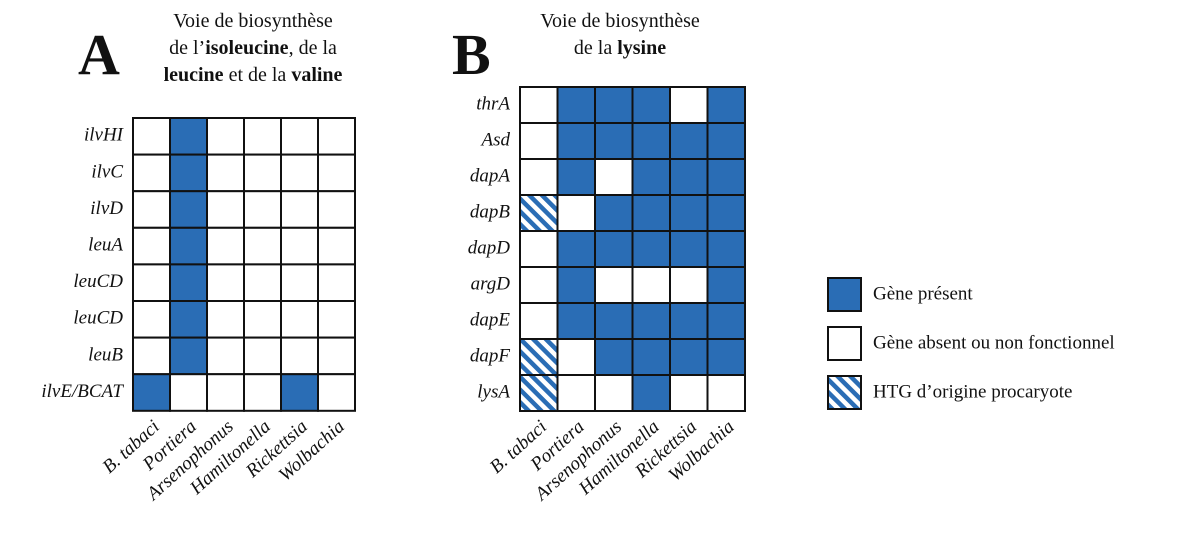 Image resolution: width=1195 pixels, height=544 pixels. Describe the element at coordinates (641, 48) in the screenshot. I see `title-run: lysine` at that location.